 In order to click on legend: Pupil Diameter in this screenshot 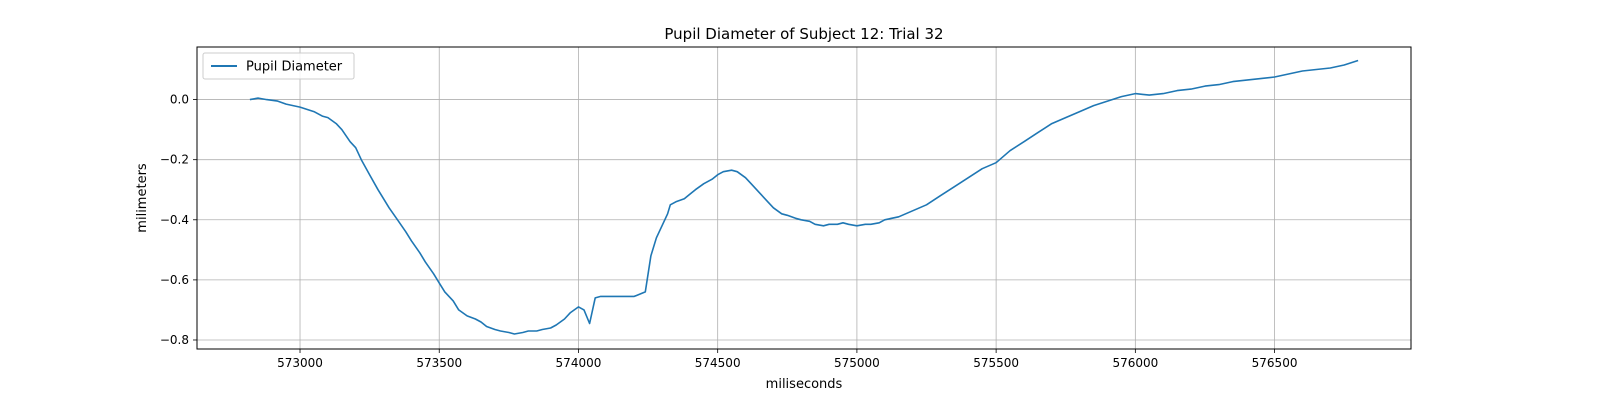, I will do `click(278, 66)`.